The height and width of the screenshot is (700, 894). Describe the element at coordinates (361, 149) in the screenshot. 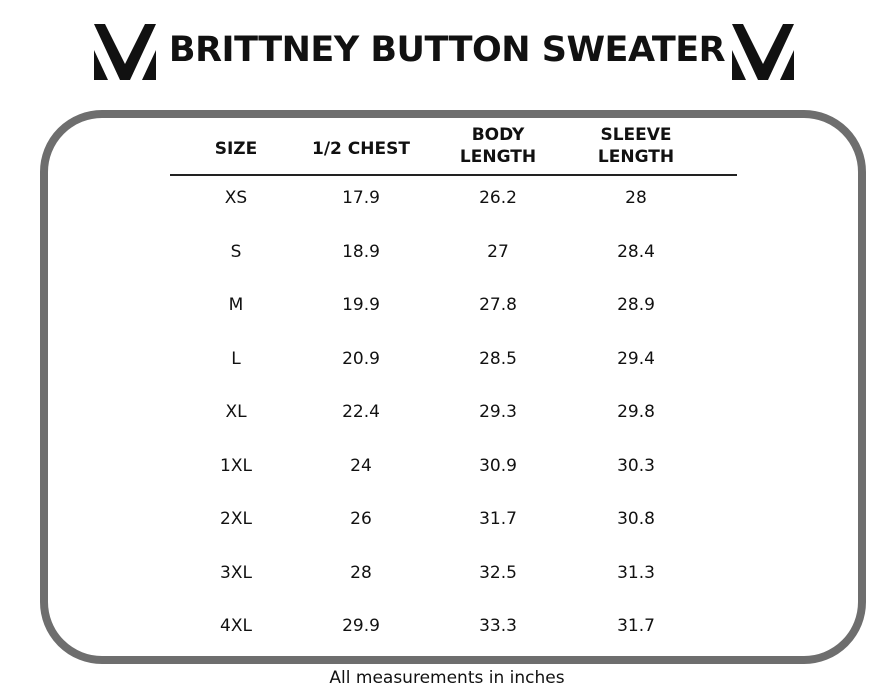

I see `column-header: 1/2 CHEST` at that location.